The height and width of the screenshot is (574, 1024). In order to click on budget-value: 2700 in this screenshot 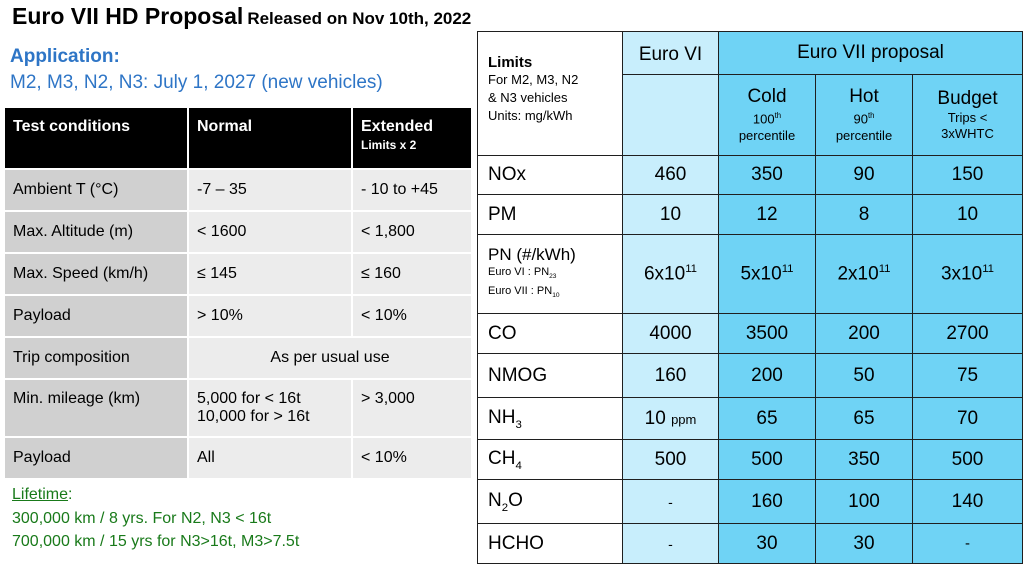, I will do `click(967, 333)`.